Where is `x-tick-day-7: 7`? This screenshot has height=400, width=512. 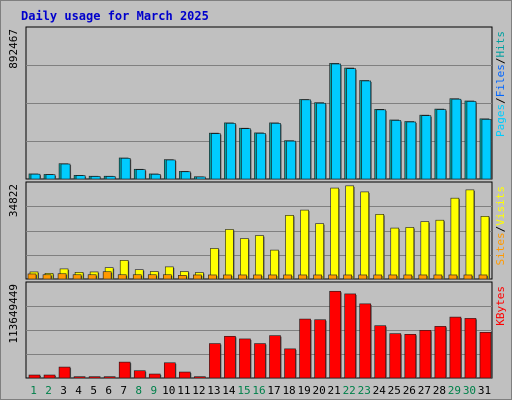
x-tick-day-7: 7 is located at coordinates (123, 390).